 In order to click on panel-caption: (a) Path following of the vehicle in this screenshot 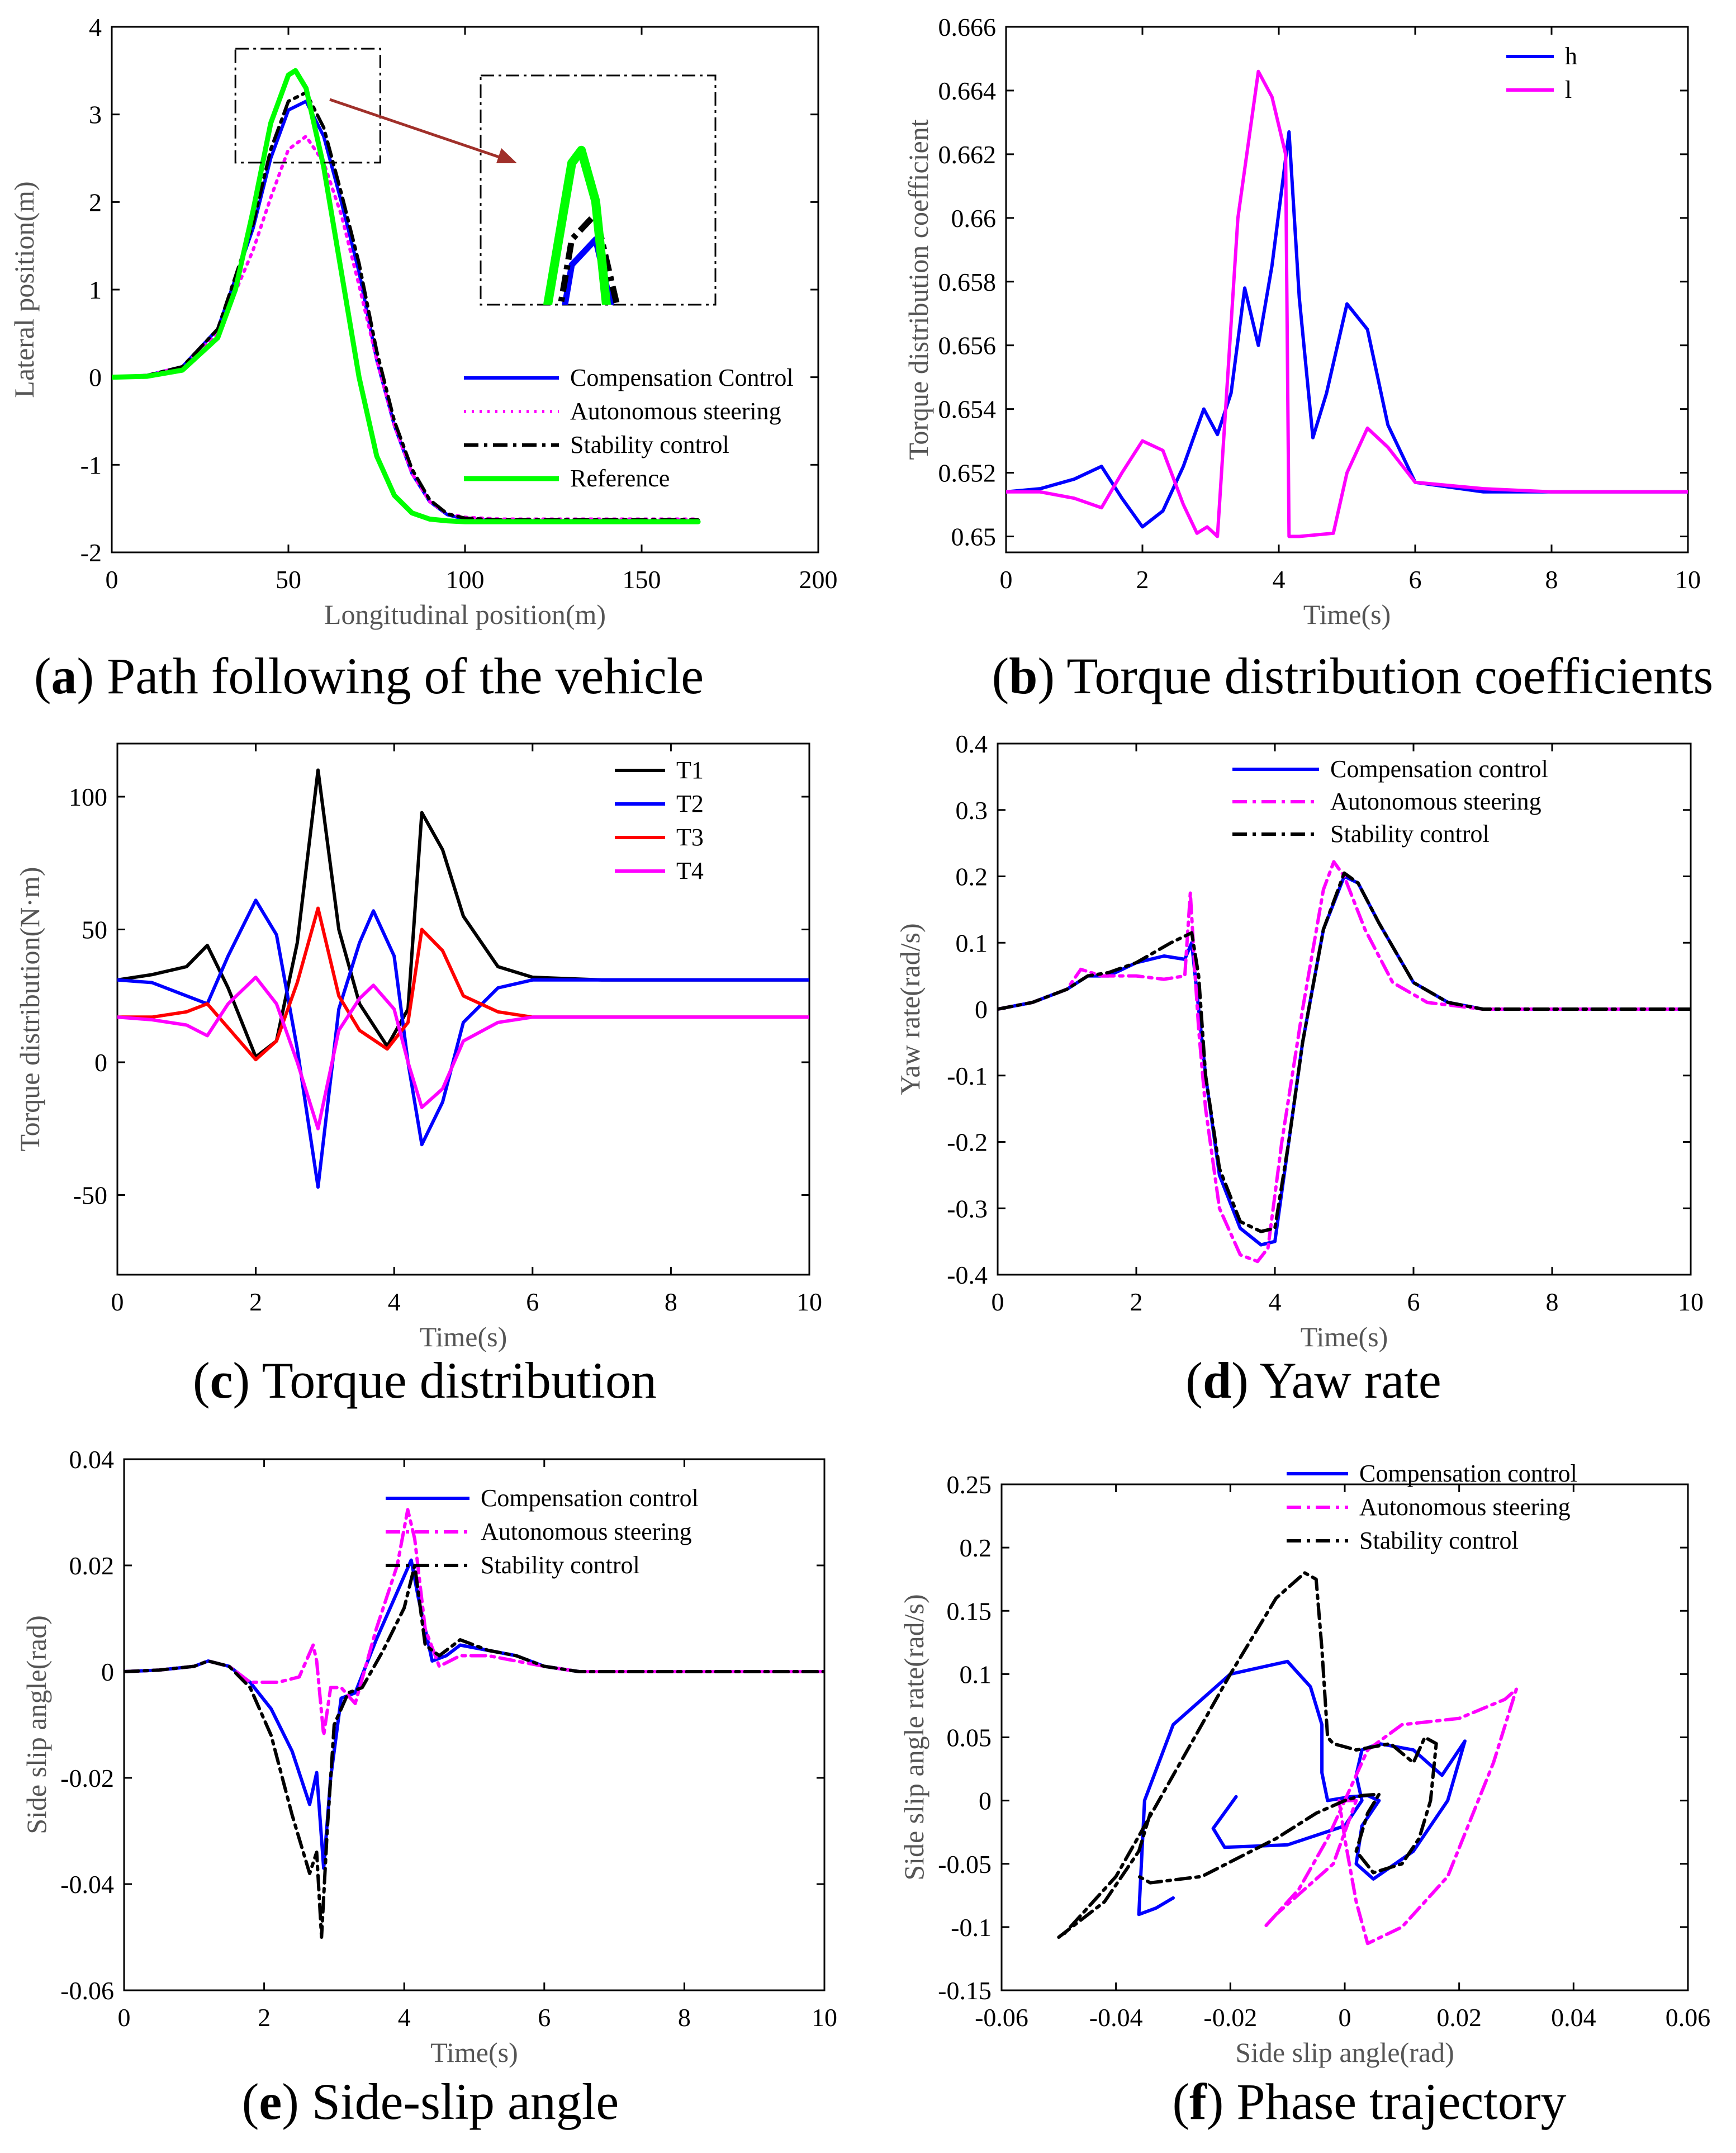, I will do `click(369, 675)`.